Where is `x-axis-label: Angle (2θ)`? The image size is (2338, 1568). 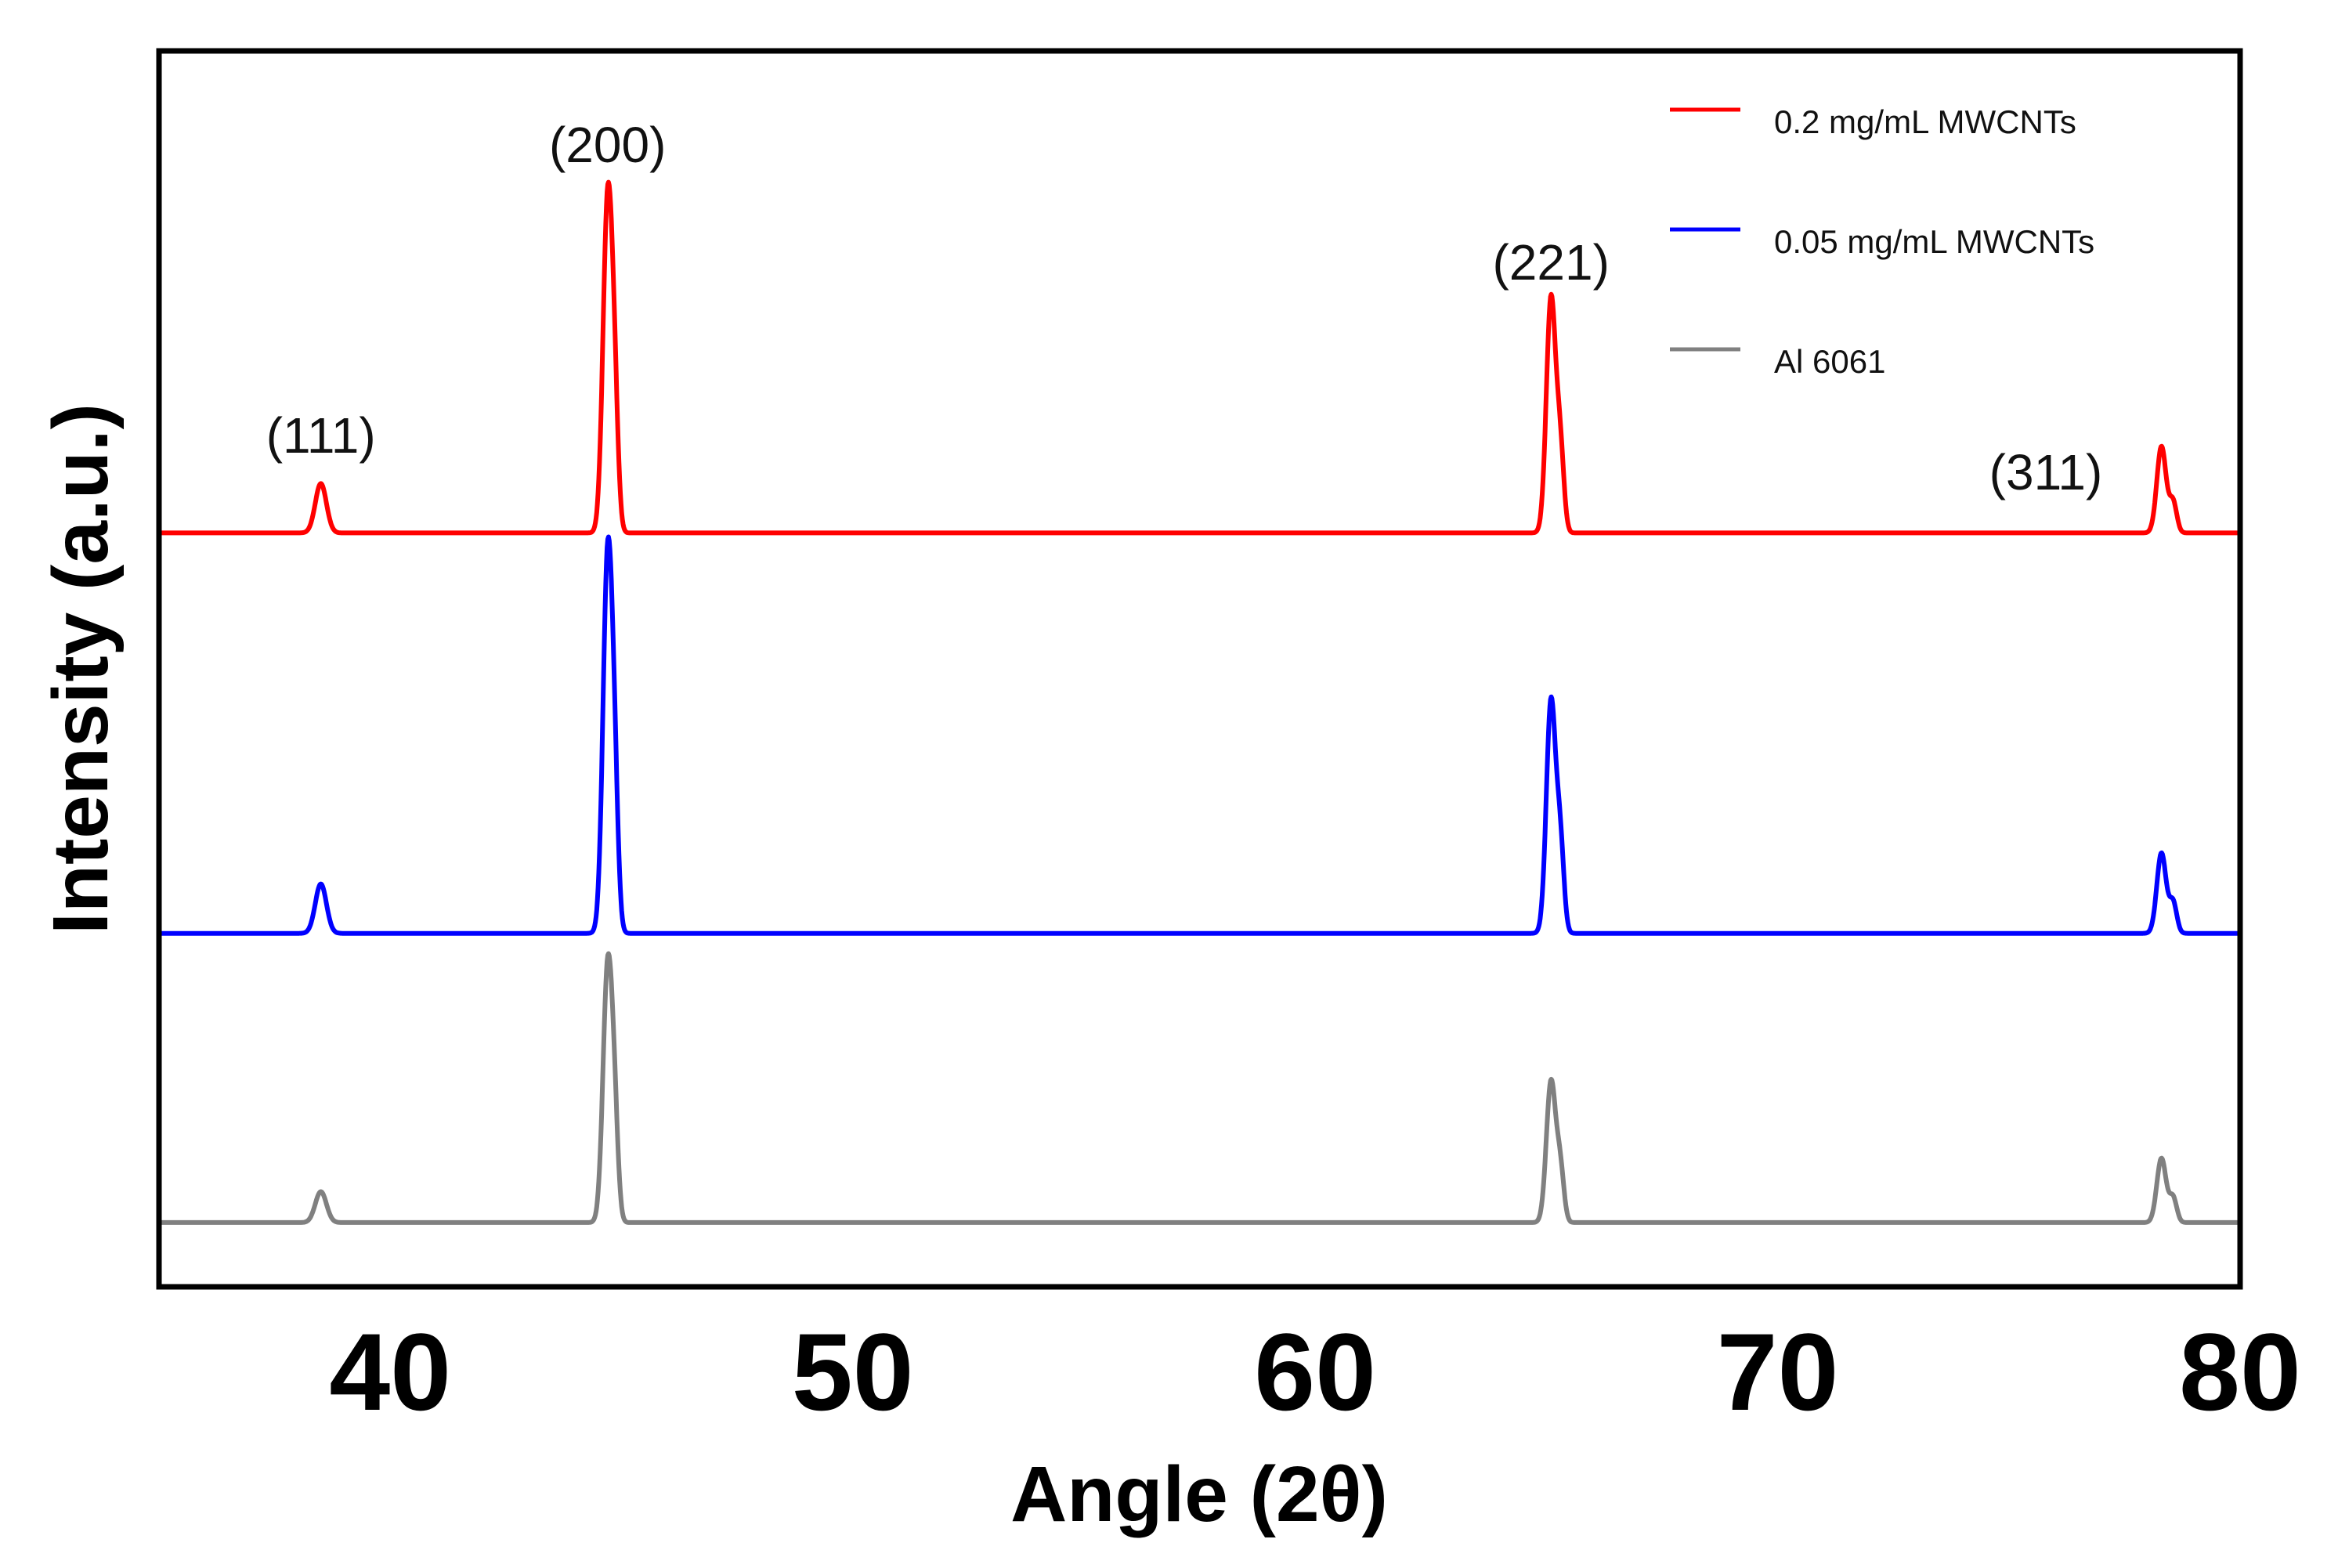
x-axis-label: Angle (2θ) is located at coordinates (1199, 1494).